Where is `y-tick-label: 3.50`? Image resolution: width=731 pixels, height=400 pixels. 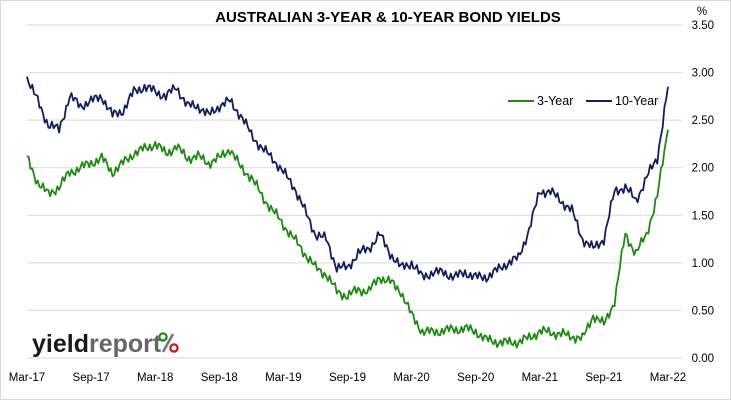 y-tick-label: 3.50 is located at coordinates (703, 26).